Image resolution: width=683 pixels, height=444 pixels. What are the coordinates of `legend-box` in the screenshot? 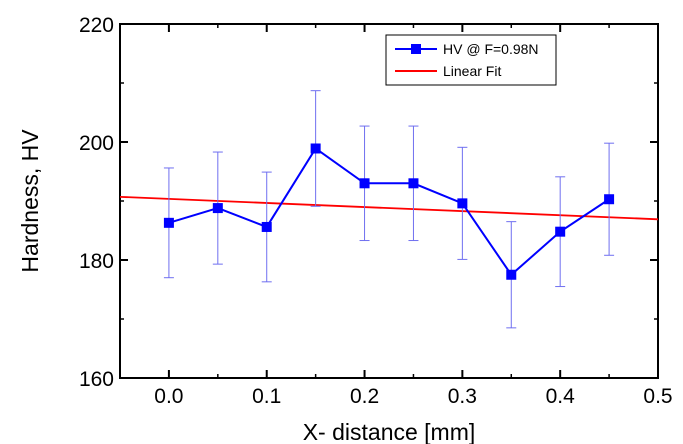 It's located at (471, 60).